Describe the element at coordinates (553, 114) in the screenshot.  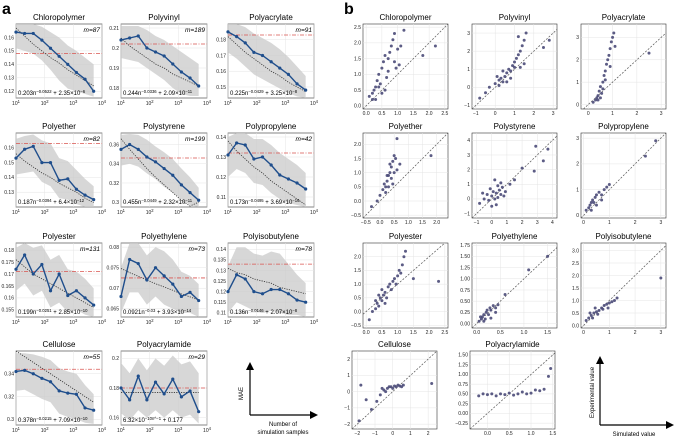
I see `b-x-tick-label: 3` at that location.